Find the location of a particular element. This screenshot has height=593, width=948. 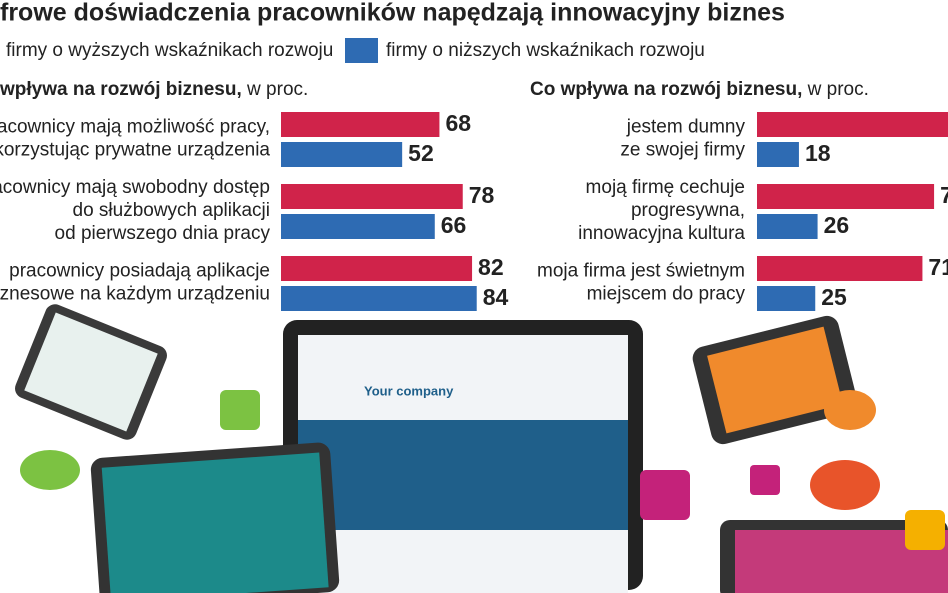

value-label: 84 is located at coordinates (496, 297).